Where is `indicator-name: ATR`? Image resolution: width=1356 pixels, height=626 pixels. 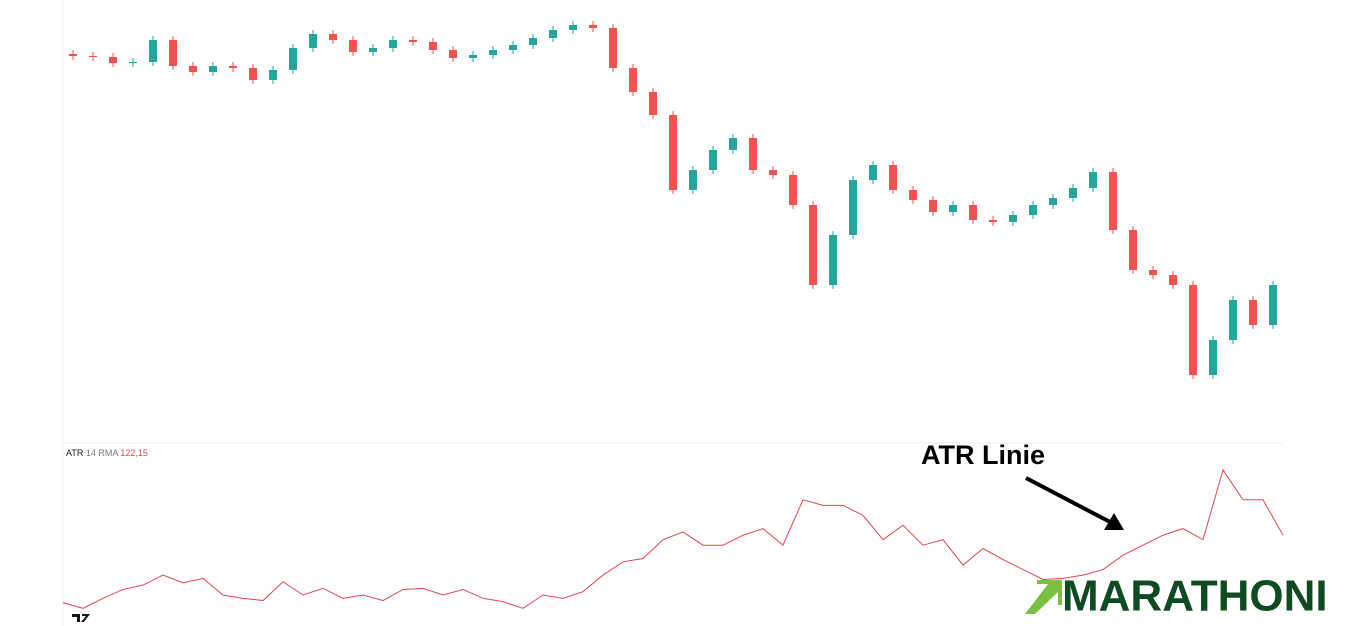
indicator-name: ATR is located at coordinates (75, 453).